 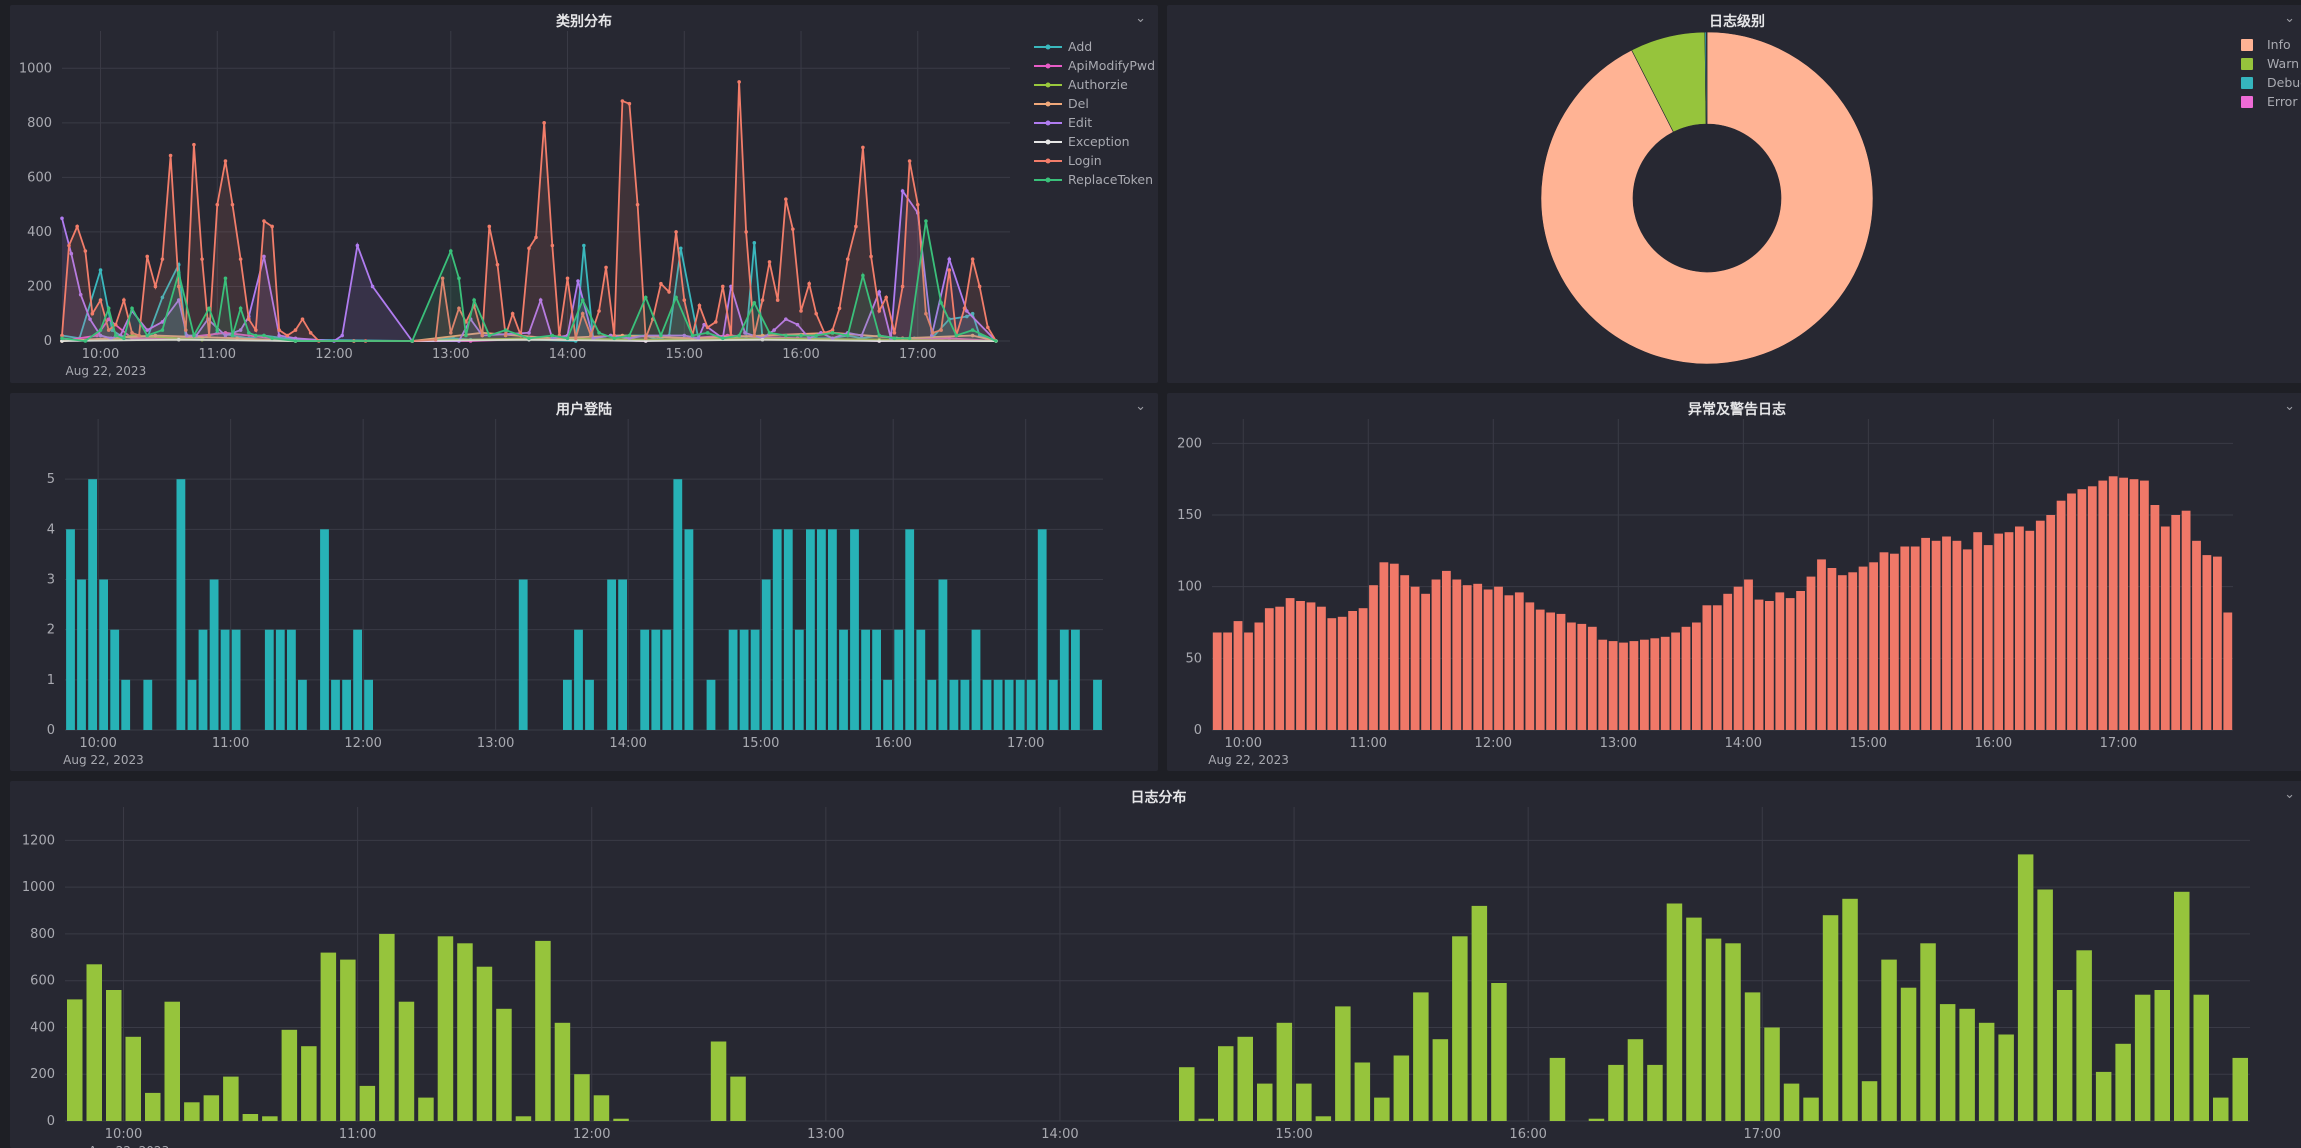 I want to click on legend-marker-Exception, so click(x=1048, y=142).